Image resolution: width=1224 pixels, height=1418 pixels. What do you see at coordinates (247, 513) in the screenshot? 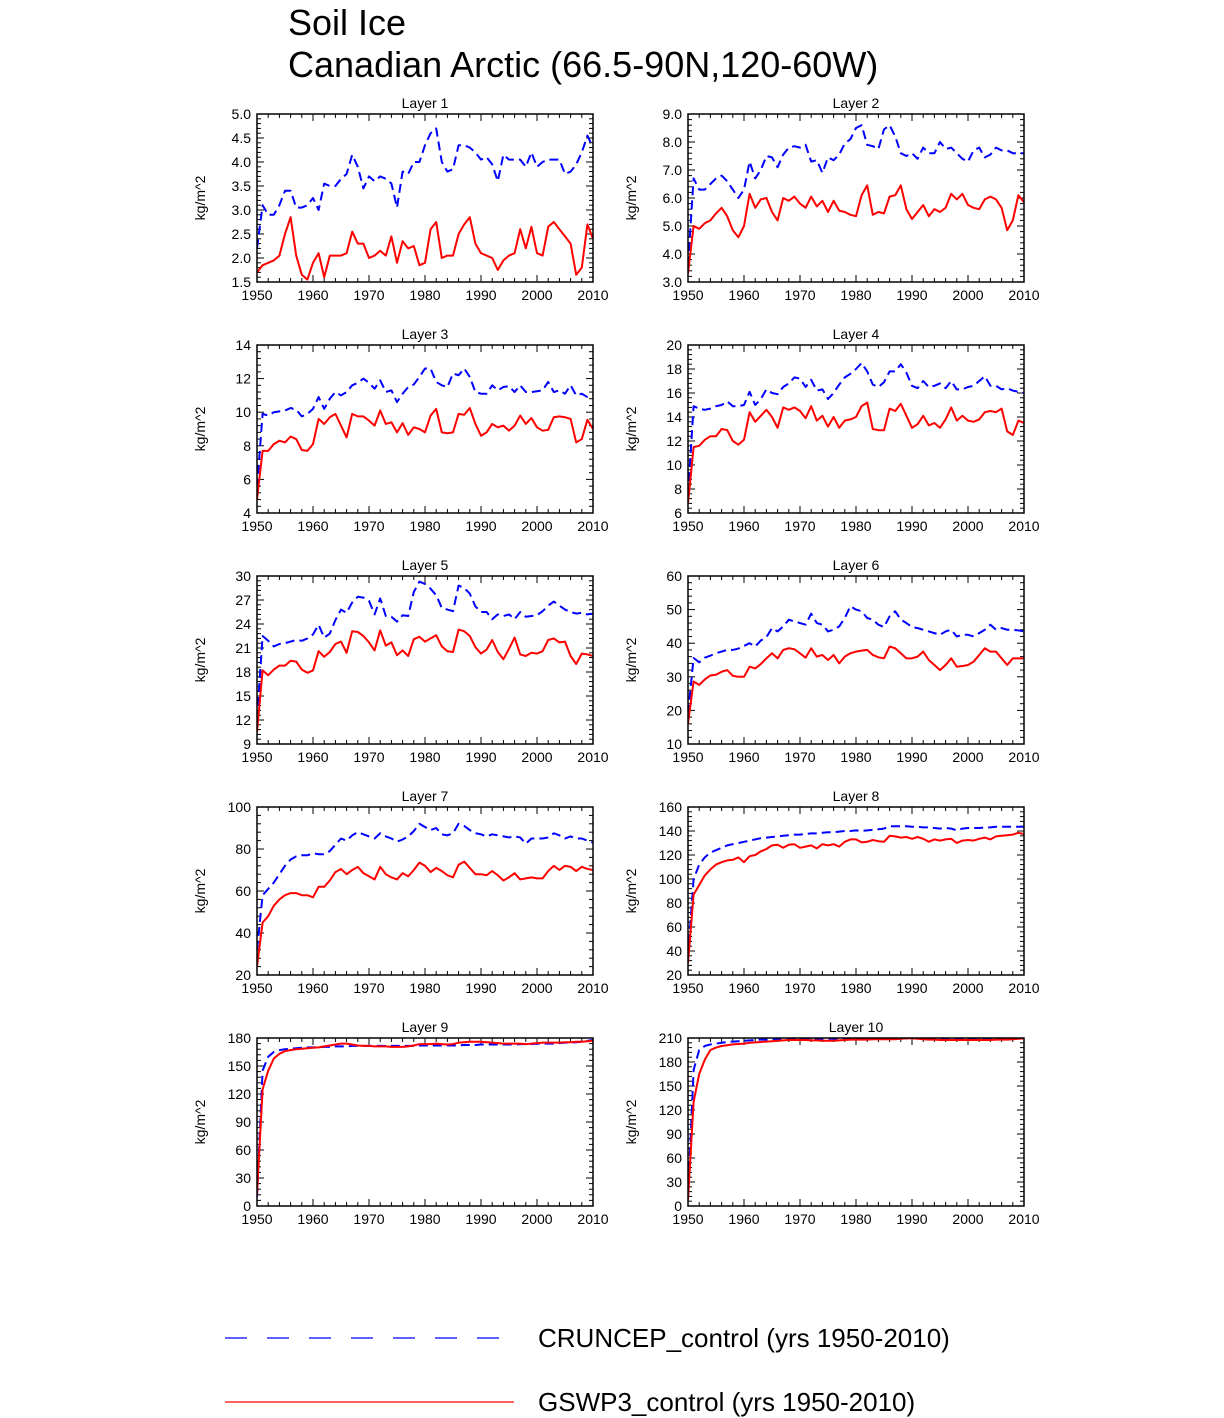
I see `y-tick-label: 4` at bounding box center [247, 513].